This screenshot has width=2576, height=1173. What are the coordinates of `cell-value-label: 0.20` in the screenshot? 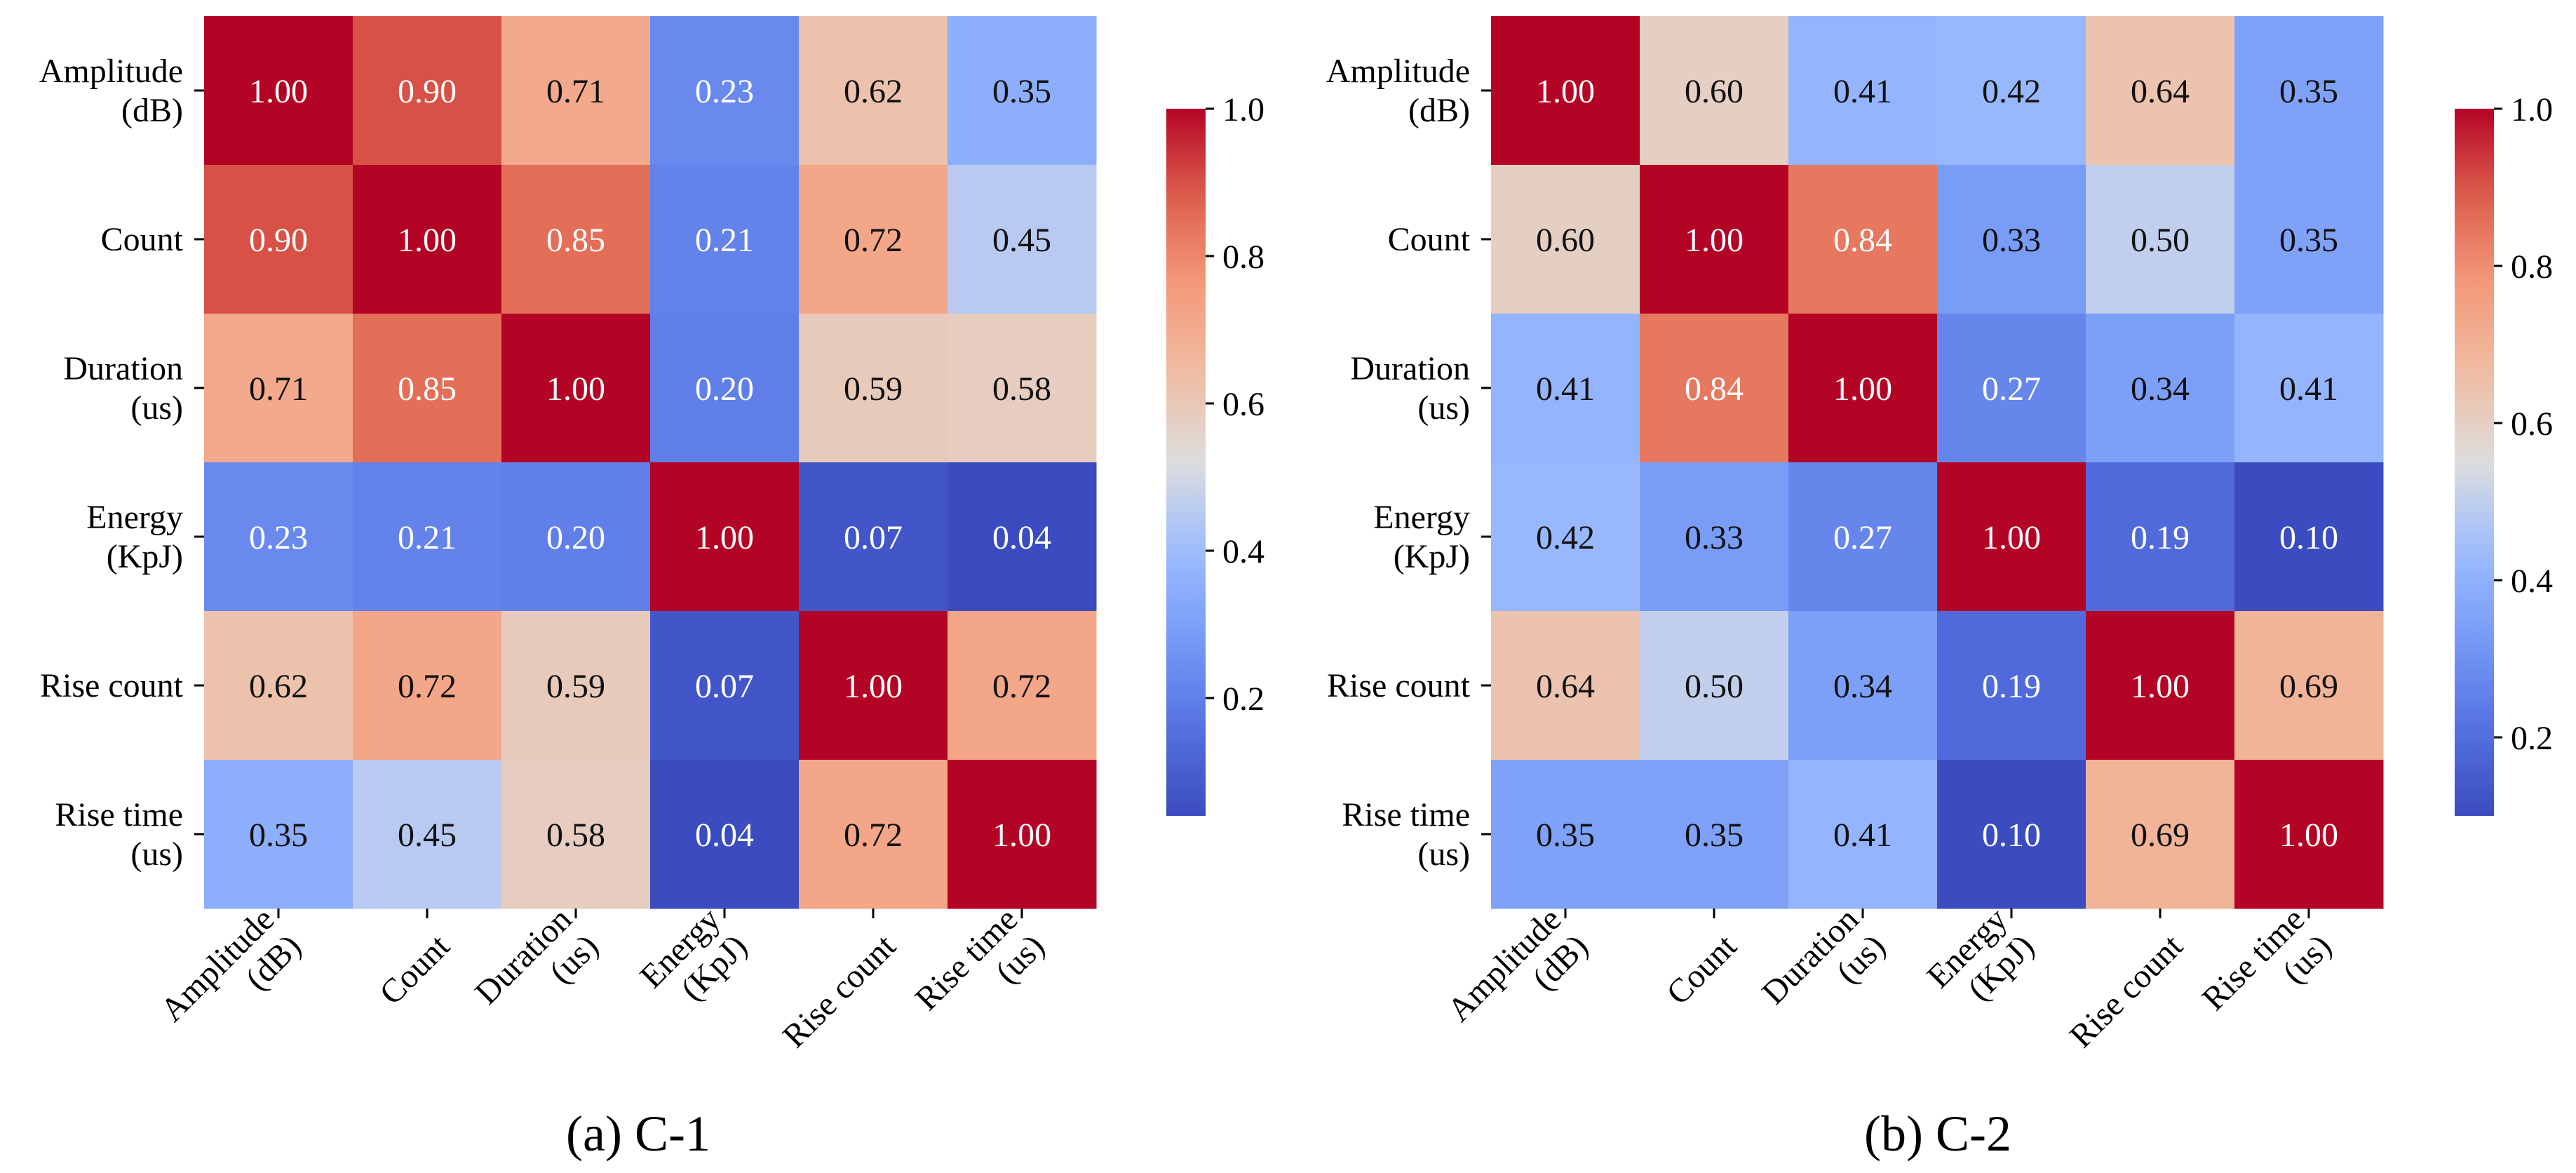 It's located at (575, 537).